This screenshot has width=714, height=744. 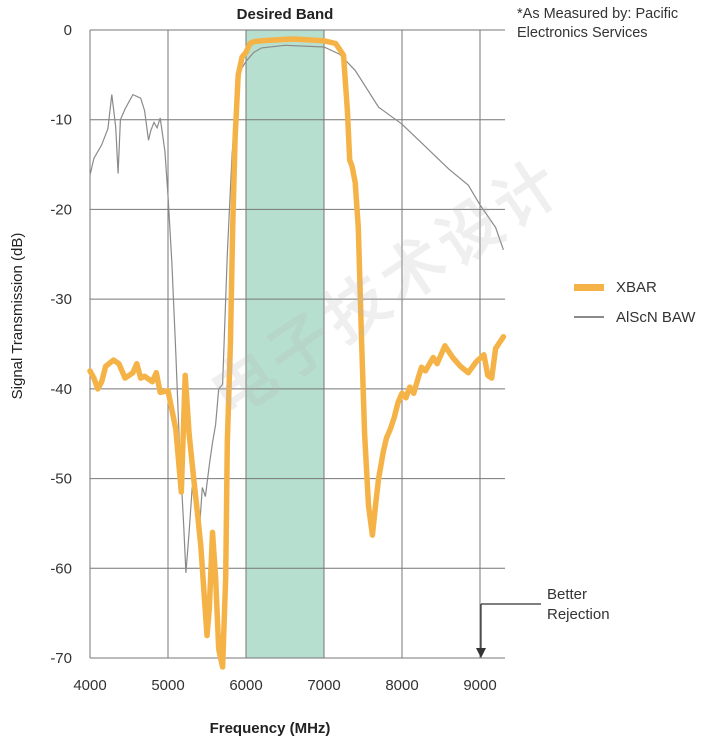 I want to click on y-tick-label: -30, so click(x=61, y=299).